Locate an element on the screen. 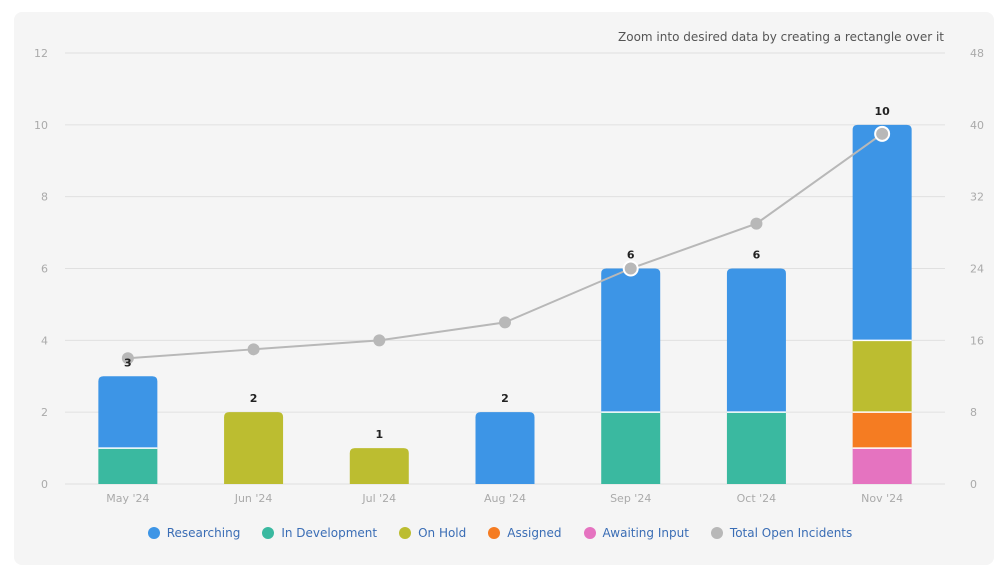 This screenshot has height=573, width=1000. x-tick-label: Jul '24 is located at coordinates (378, 498).